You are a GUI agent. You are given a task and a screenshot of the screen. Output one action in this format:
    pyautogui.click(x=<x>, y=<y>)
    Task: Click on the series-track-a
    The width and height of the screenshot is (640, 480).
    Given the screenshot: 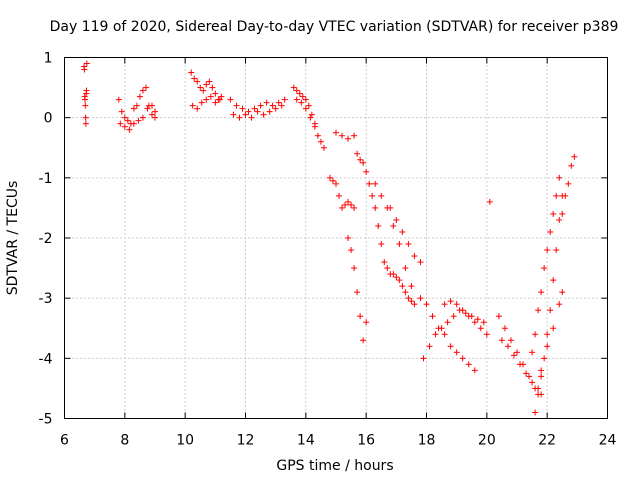 What is the action you would take?
    pyautogui.click(x=85, y=93)
    